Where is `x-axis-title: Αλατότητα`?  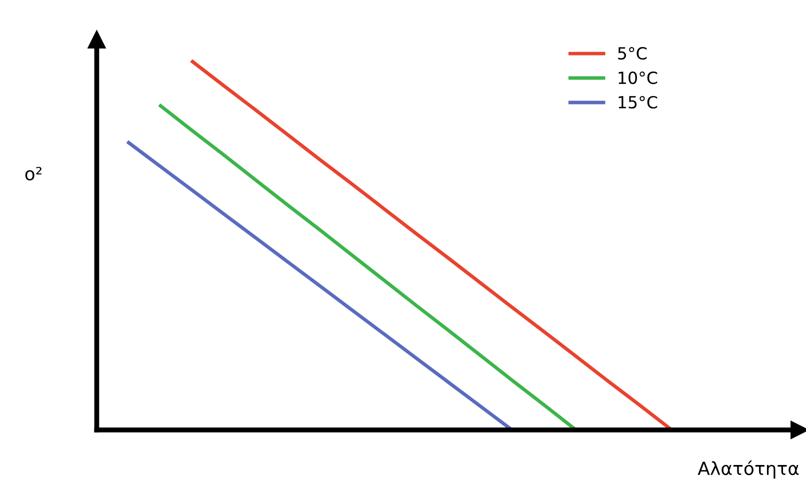 x-axis-title: Αλατότητα is located at coordinates (748, 469).